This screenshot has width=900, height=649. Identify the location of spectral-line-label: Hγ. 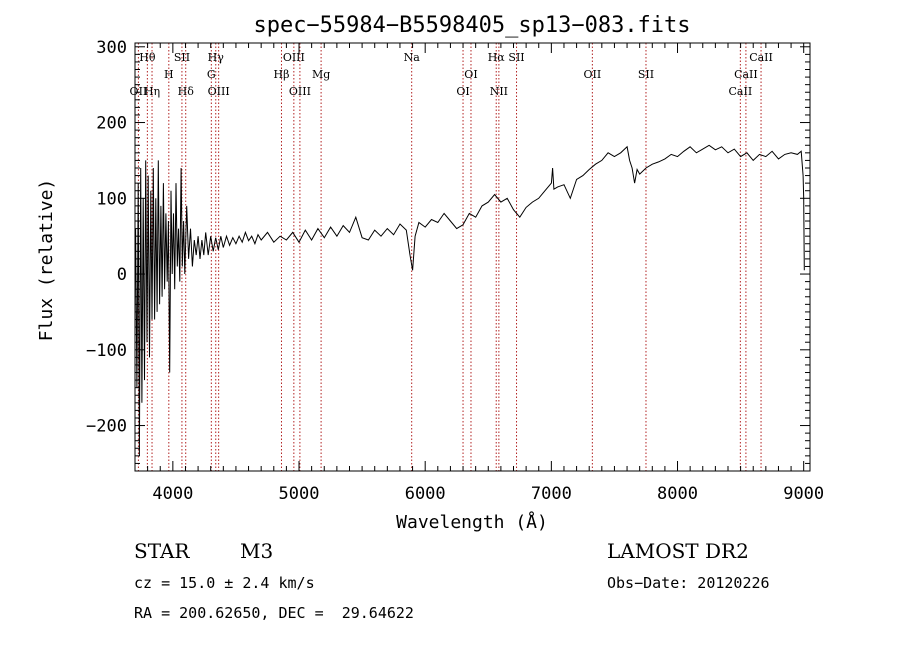
(216, 57).